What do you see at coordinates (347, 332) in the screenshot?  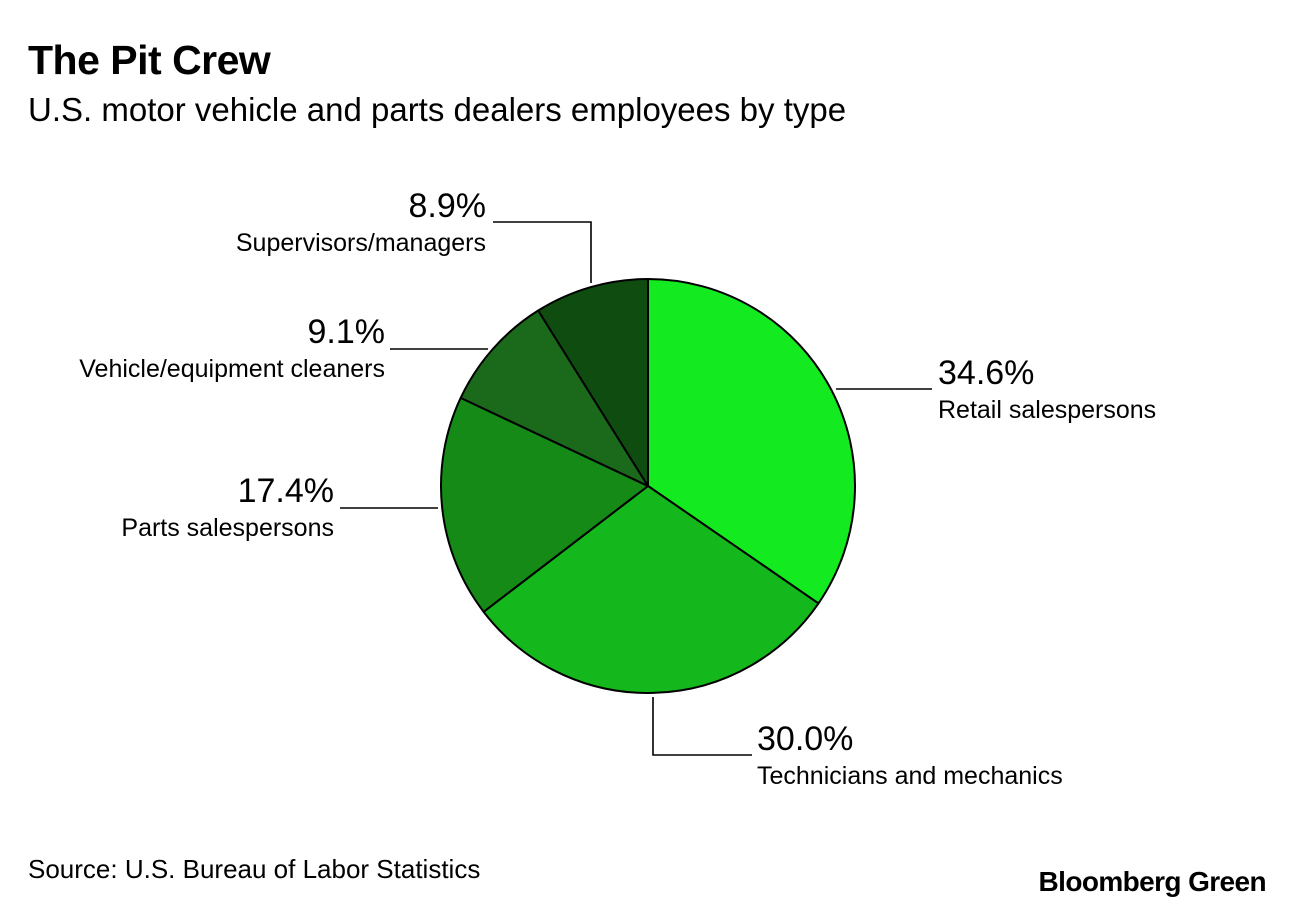 I see `percent-label-vehicle-equipment-cleaners: 9.1%` at bounding box center [347, 332].